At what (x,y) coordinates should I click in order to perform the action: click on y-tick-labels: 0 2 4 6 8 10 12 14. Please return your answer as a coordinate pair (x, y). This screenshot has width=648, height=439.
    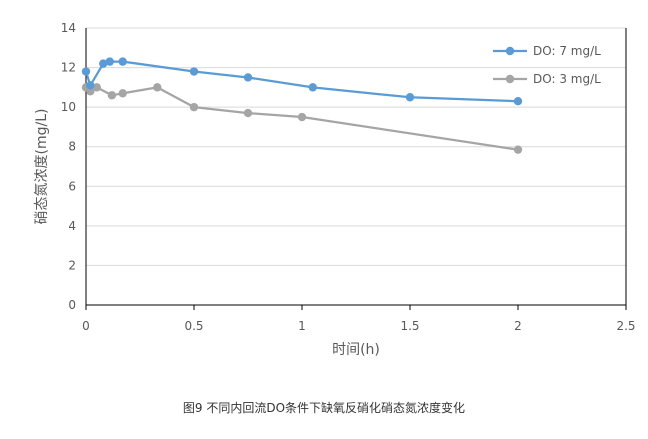
    Looking at the image, I should click on (68, 166).